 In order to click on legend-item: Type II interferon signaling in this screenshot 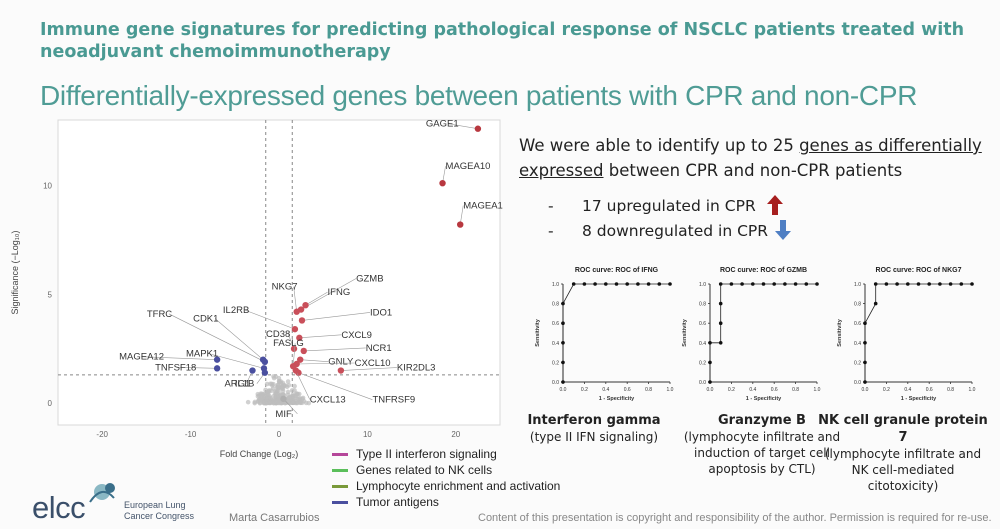, I will do `click(446, 454)`.